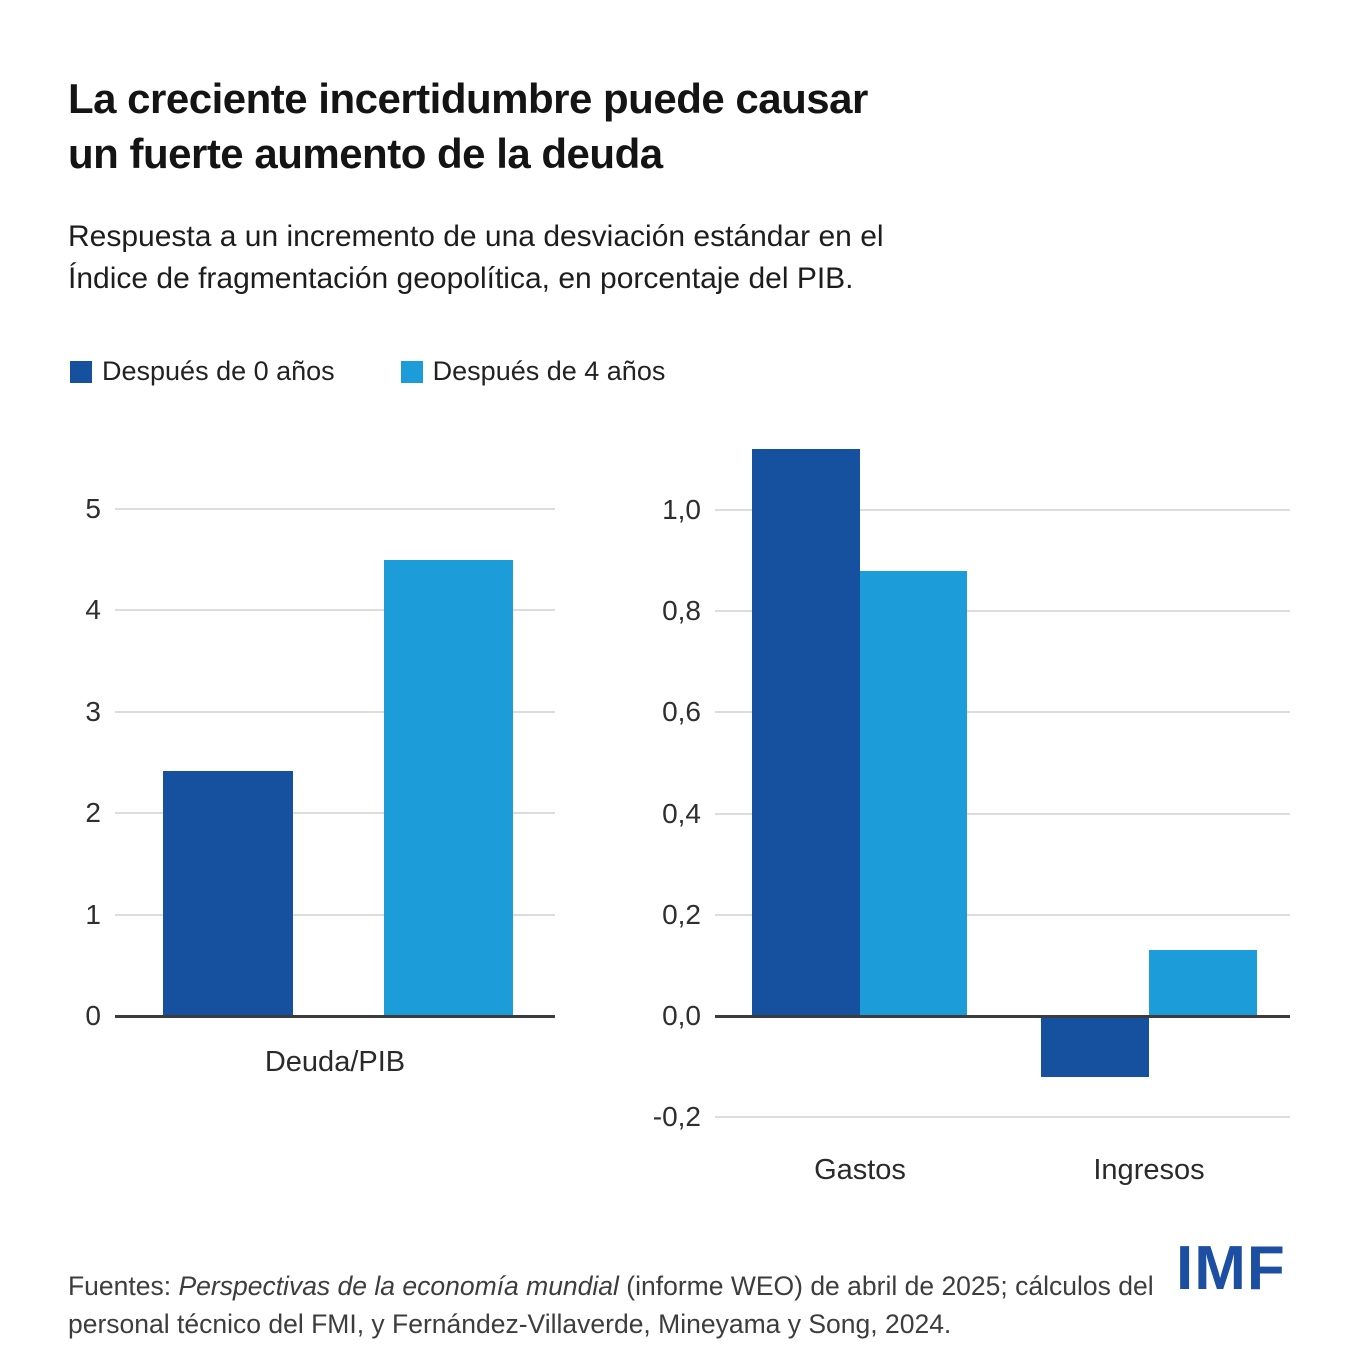 Image resolution: width=1354 pixels, height=1354 pixels. What do you see at coordinates (681, 509) in the screenshot?
I see `y-tick-label: 1,0` at bounding box center [681, 509].